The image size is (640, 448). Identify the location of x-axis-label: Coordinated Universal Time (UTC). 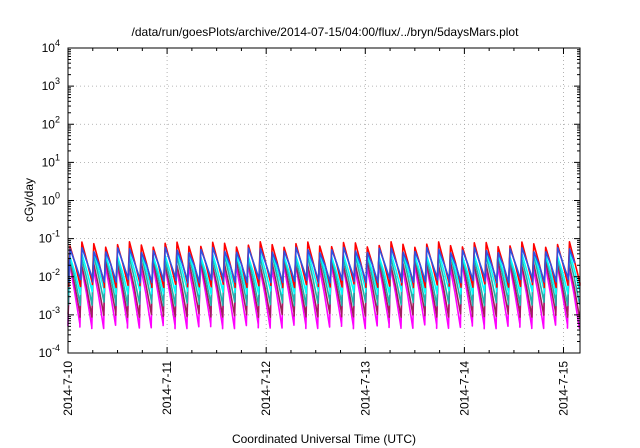
(324, 439).